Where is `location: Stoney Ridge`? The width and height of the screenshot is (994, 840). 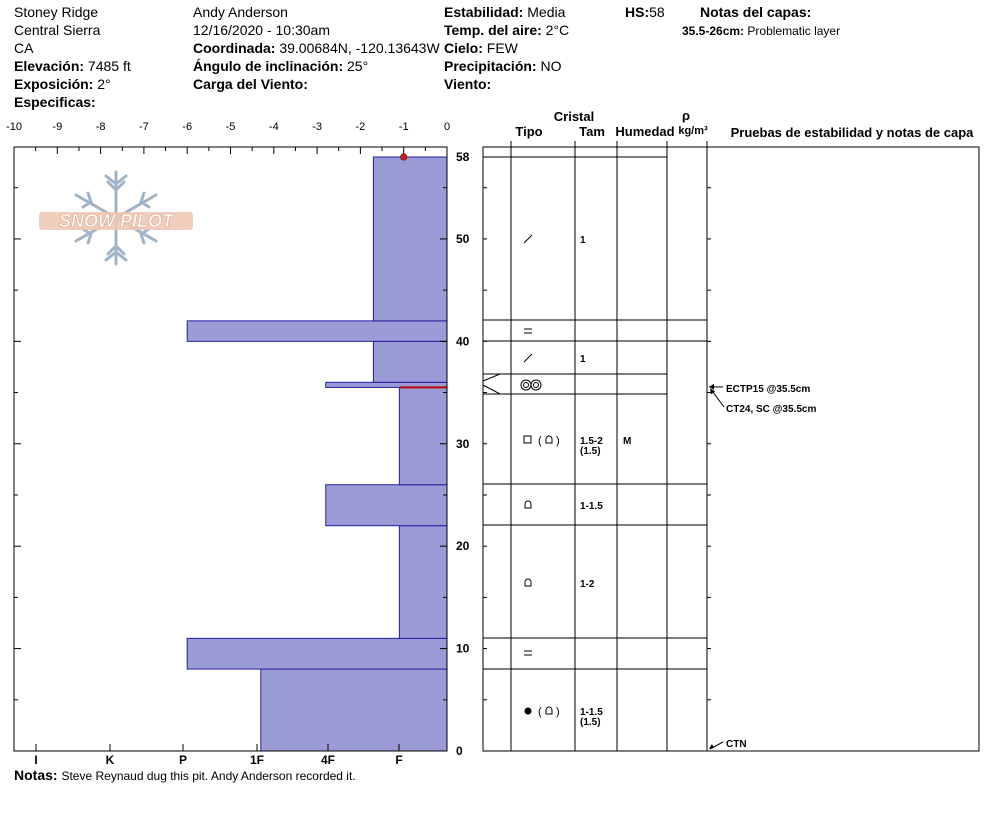
location: Stoney Ridge is located at coordinates (56, 12).